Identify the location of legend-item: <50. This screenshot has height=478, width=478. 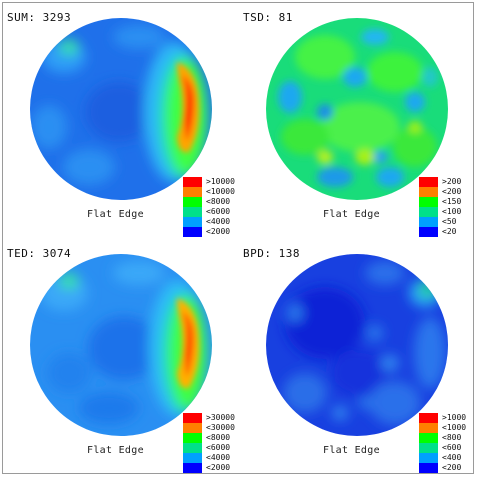
(440, 222).